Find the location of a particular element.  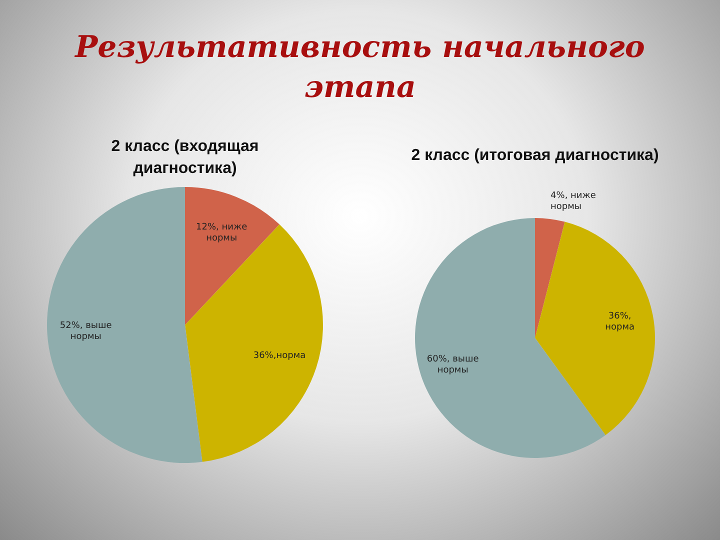

slice-label: 4%, ниже нормы is located at coordinates (573, 201).